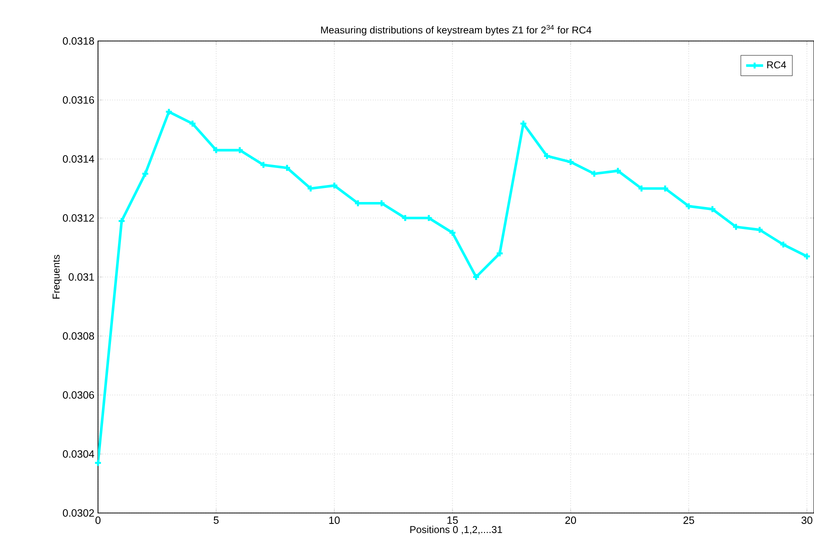 The height and width of the screenshot is (554, 814). I want to click on y-tick-label: 0.0308, so click(78, 336).